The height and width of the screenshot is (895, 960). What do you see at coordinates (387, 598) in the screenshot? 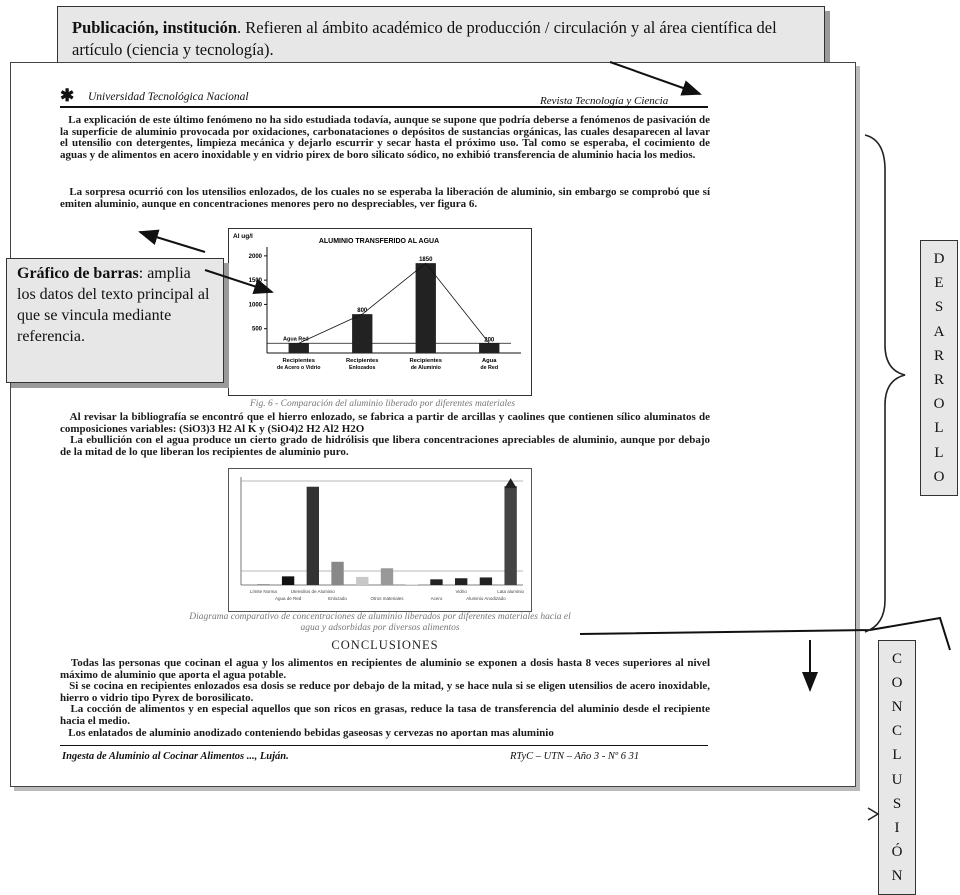
I see `chart-2-category-label: Otros materiales` at bounding box center [387, 598].